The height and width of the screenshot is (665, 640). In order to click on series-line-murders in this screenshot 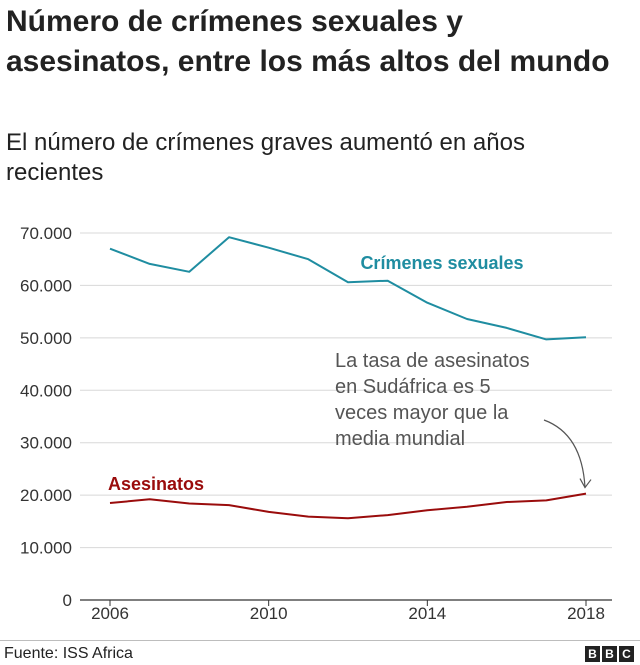, I will do `click(348, 506)`.